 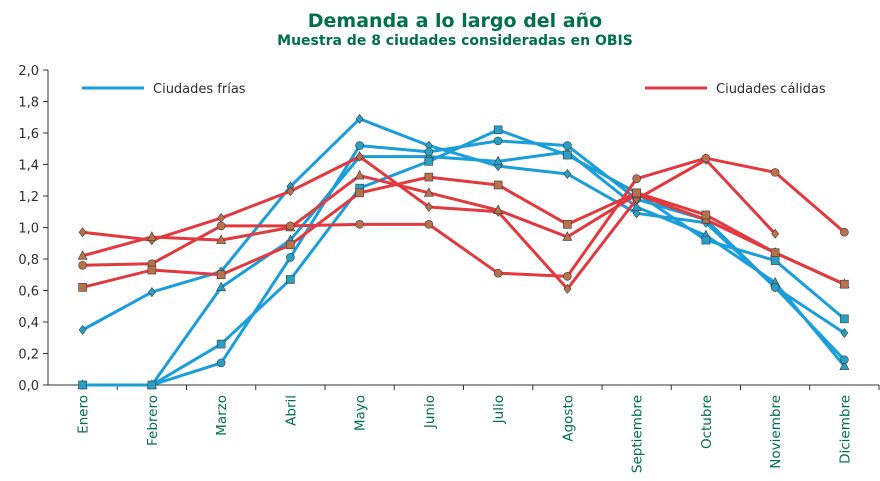 What do you see at coordinates (771, 89) in the screenshot?
I see `legend-label: Ciudades cálidas` at bounding box center [771, 89].